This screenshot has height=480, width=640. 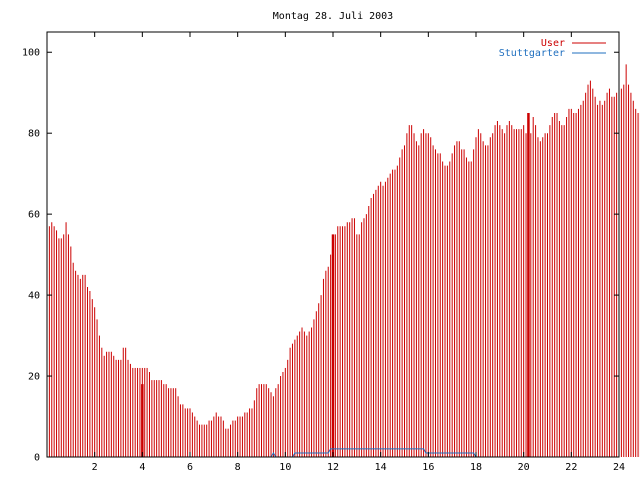 I want to click on y-tick-label: 100, so click(x=31, y=53).